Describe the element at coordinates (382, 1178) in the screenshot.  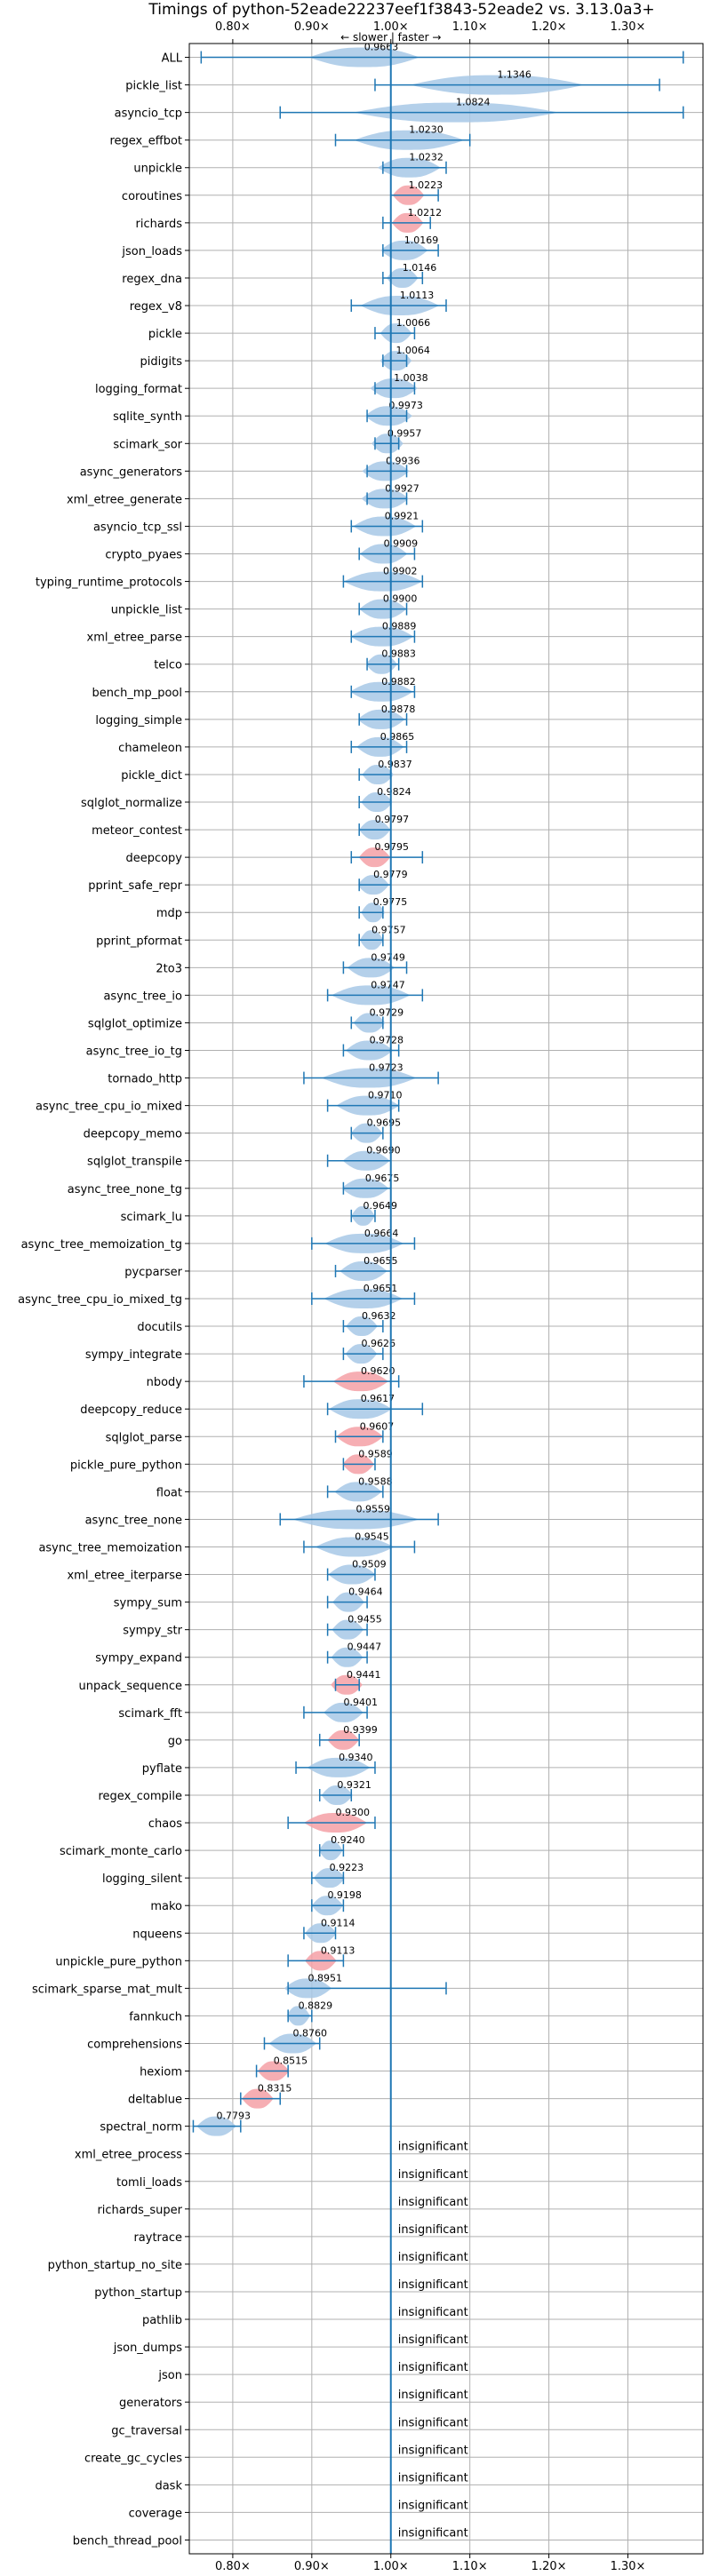
I see `value-label-async_tree_none_tg: 0.9675` at that location.